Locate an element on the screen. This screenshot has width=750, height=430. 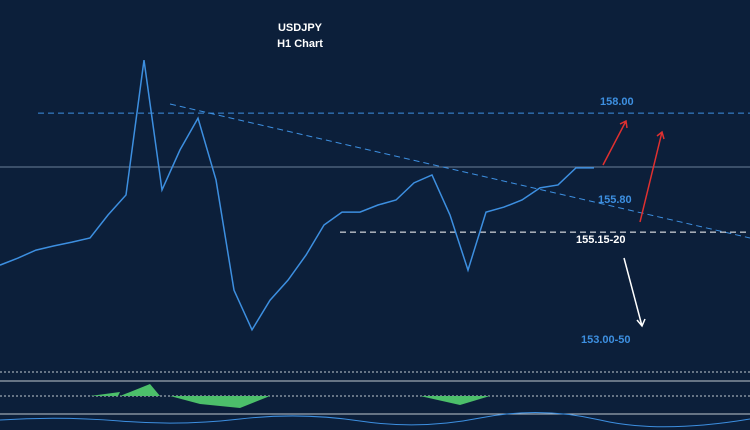
chart-subtitle: H1 Chart is located at coordinates (300, 44).